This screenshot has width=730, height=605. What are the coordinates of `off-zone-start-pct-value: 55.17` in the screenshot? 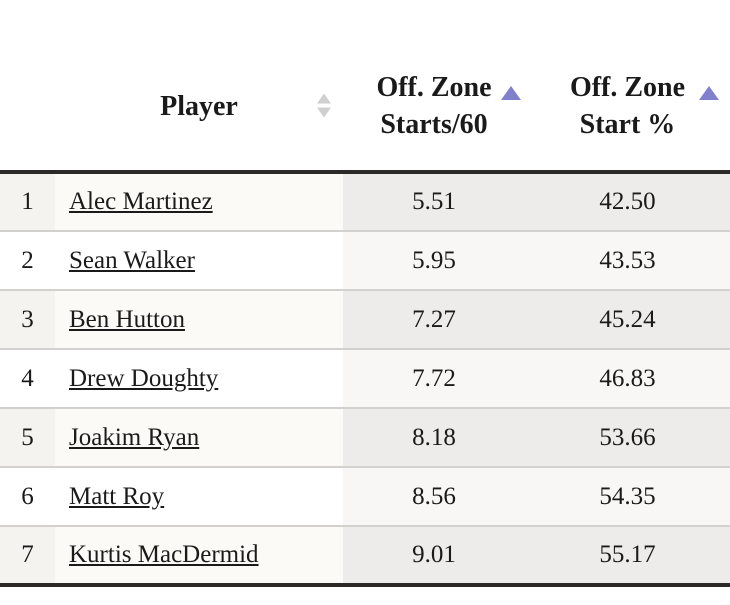 It's located at (627, 555).